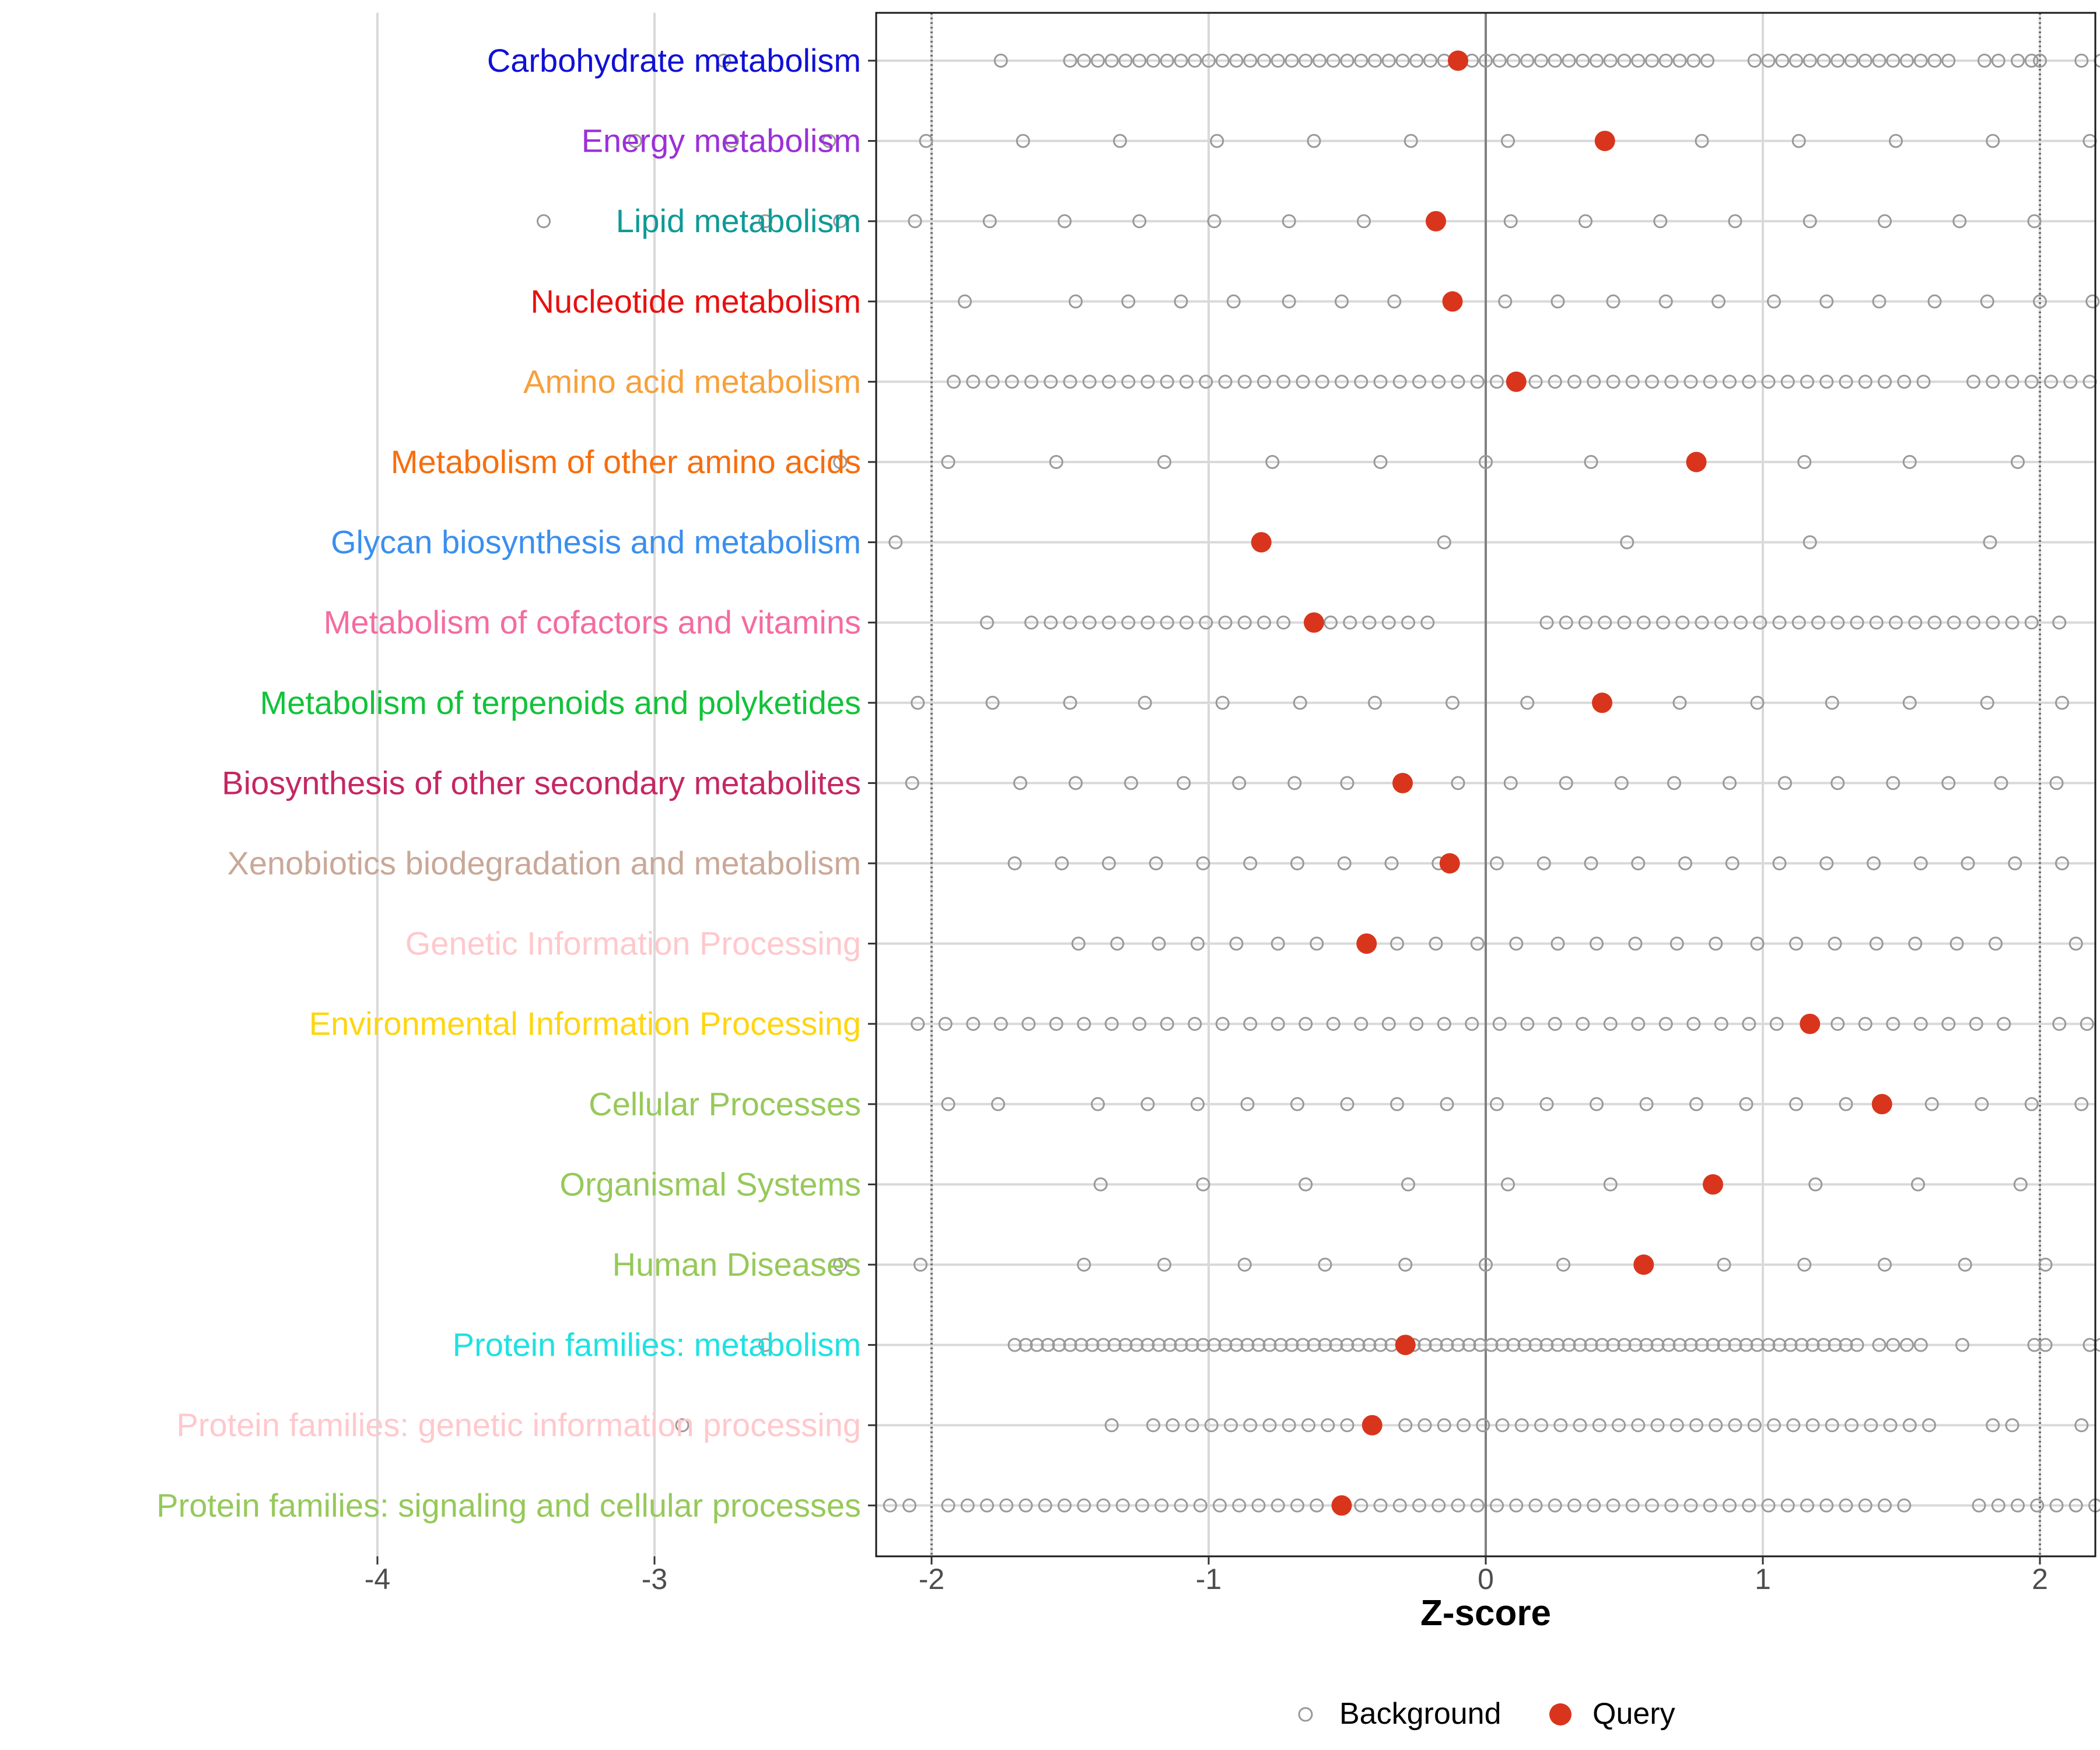  Describe the element at coordinates (377, 1579) in the screenshot. I see `x-tick-label: -4` at that location.